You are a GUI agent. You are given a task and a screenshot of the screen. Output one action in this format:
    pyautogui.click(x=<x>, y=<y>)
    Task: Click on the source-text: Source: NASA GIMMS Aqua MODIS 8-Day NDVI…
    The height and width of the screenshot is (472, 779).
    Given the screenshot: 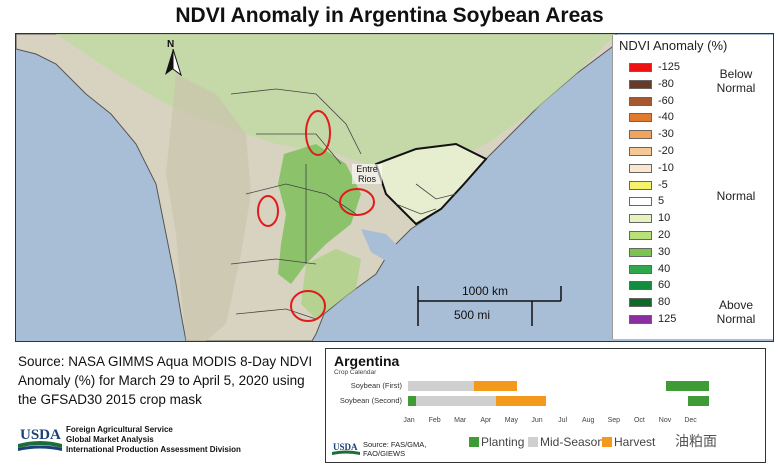 What is the action you would take?
    pyautogui.click(x=165, y=380)
    